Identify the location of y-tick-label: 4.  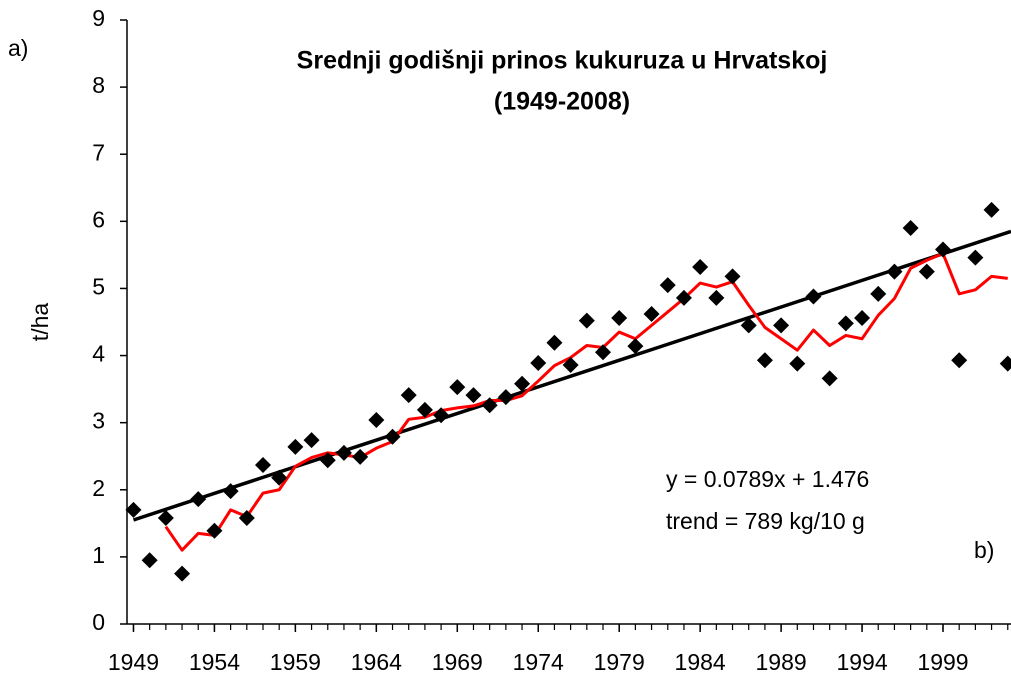
(98, 354).